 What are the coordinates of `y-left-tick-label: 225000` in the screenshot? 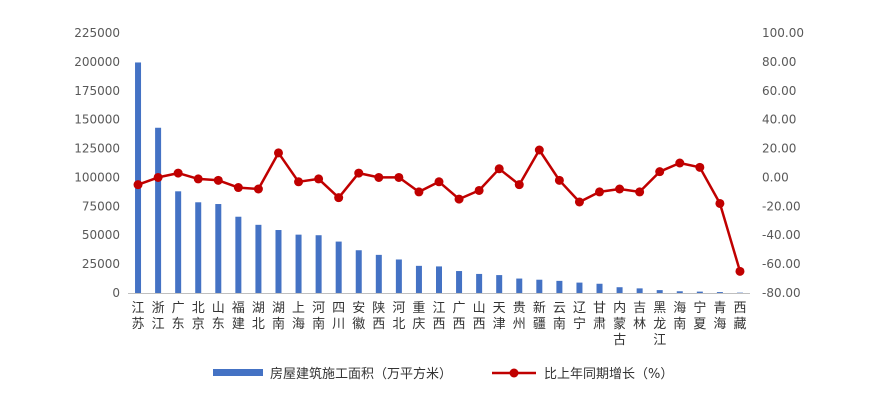 It's located at (97, 33).